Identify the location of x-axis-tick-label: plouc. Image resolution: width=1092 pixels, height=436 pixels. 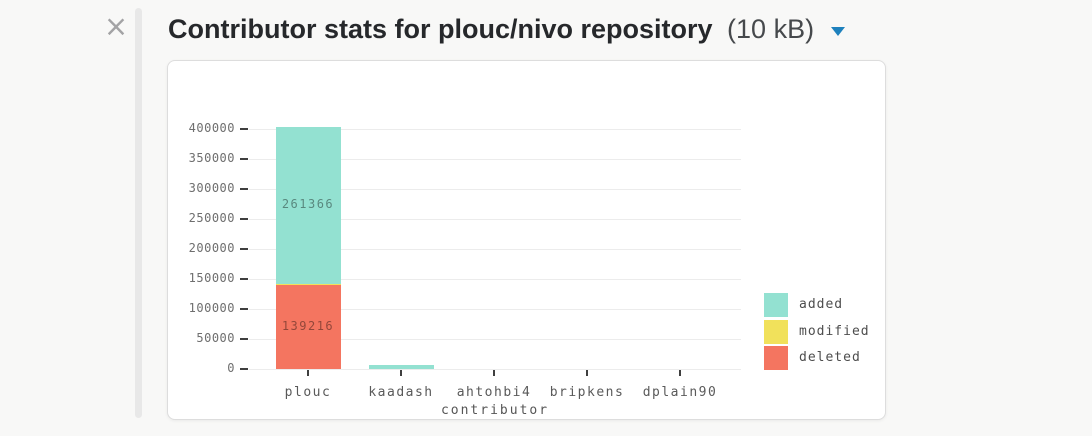
(308, 392).